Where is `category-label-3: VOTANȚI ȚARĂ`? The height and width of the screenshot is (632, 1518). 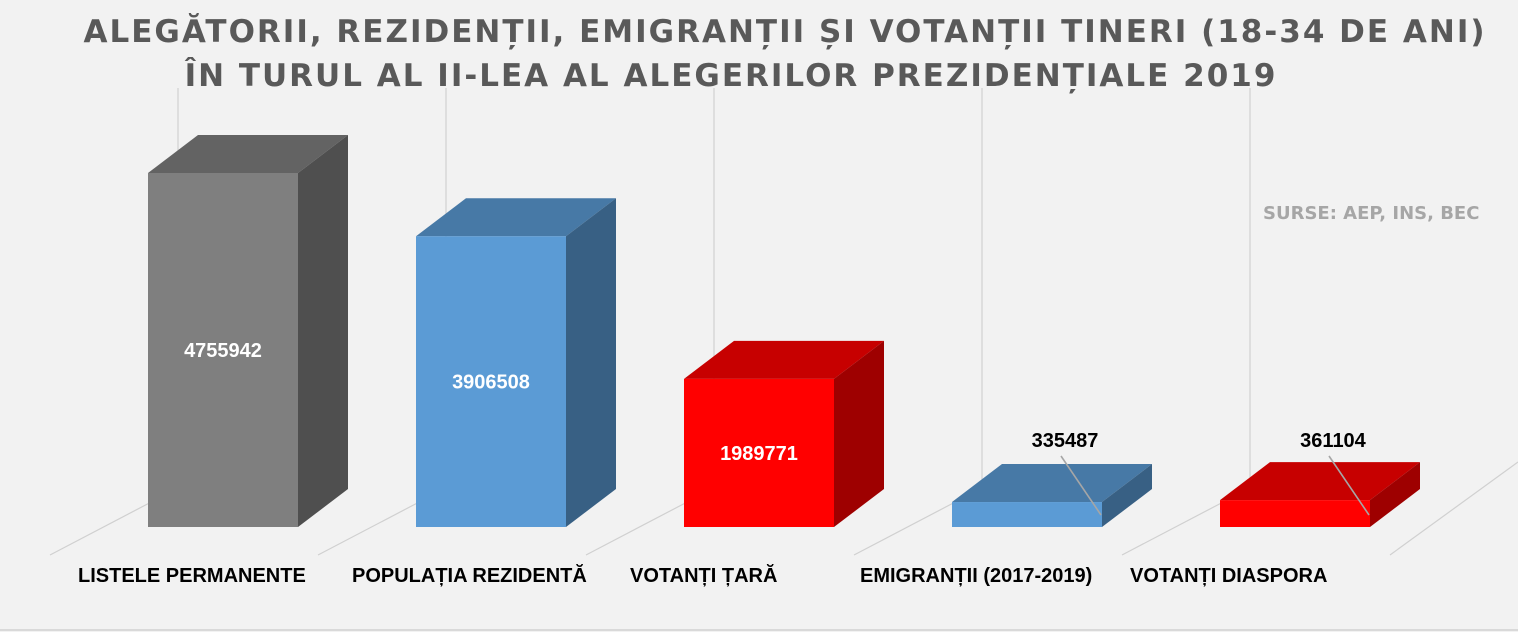 category-label-3: VOTANȚI ȚARĂ is located at coordinates (704, 576).